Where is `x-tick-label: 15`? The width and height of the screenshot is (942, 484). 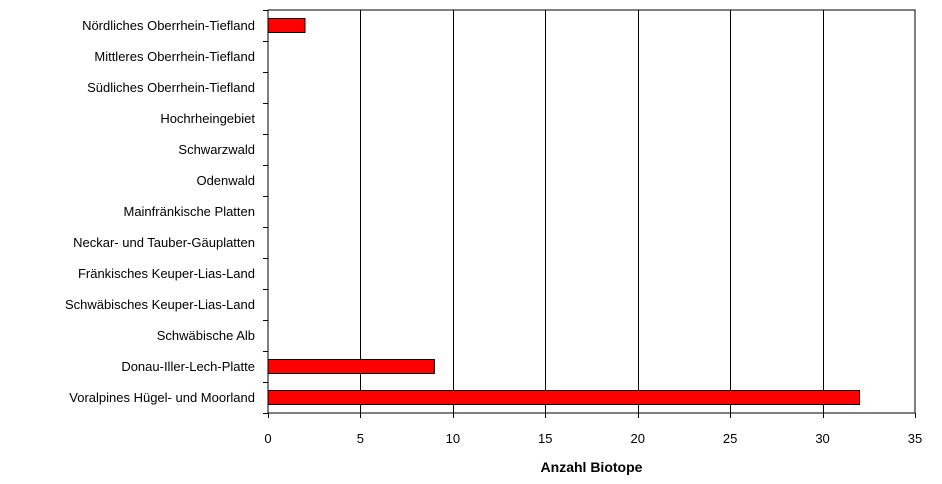 x-tick-label: 15 is located at coordinates (545, 438).